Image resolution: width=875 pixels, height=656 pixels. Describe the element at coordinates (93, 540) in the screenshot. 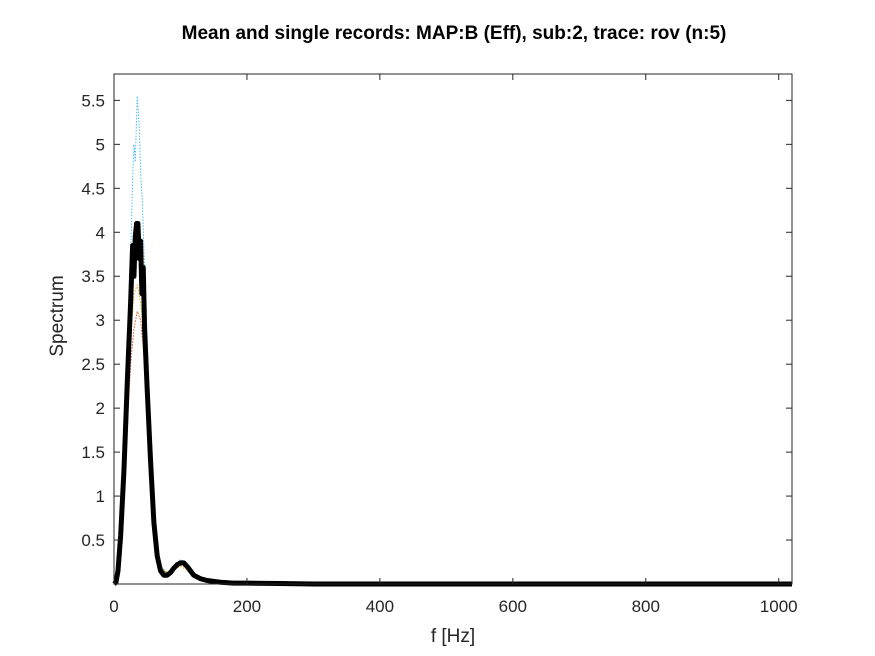

I see `y-tick-label: 0.5` at that location.